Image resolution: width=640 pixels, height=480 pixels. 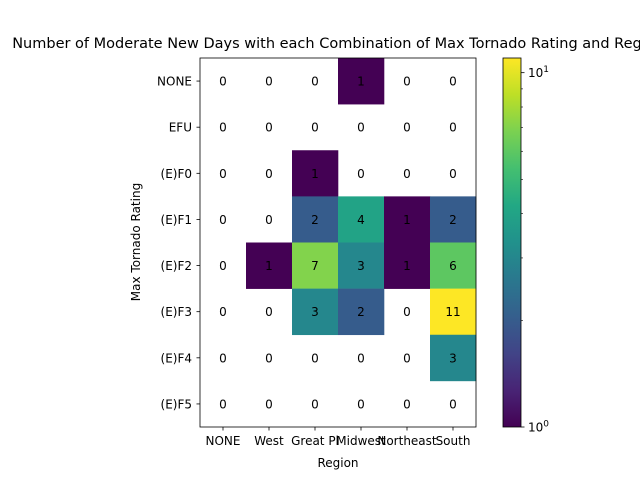 I want to click on y-tick-label: EFU, so click(x=180, y=128).